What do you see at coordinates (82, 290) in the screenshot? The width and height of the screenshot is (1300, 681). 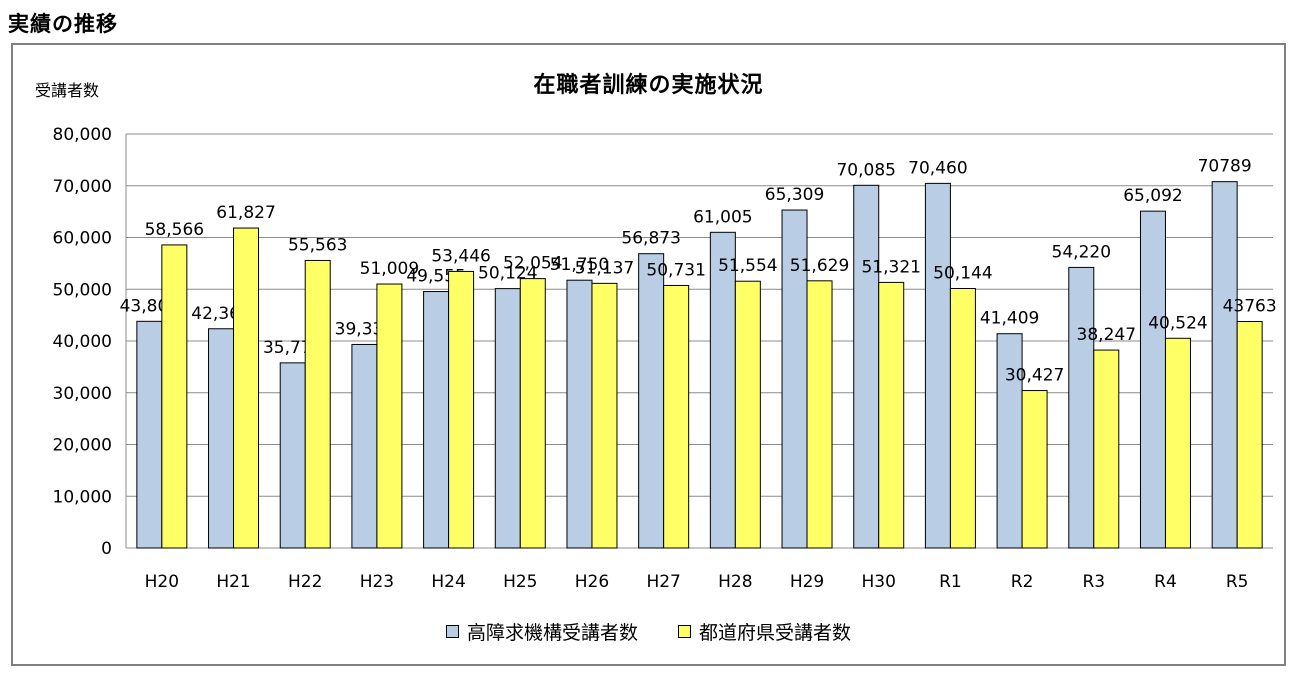 I see `y-tick-label: 50,000` at bounding box center [82, 290].